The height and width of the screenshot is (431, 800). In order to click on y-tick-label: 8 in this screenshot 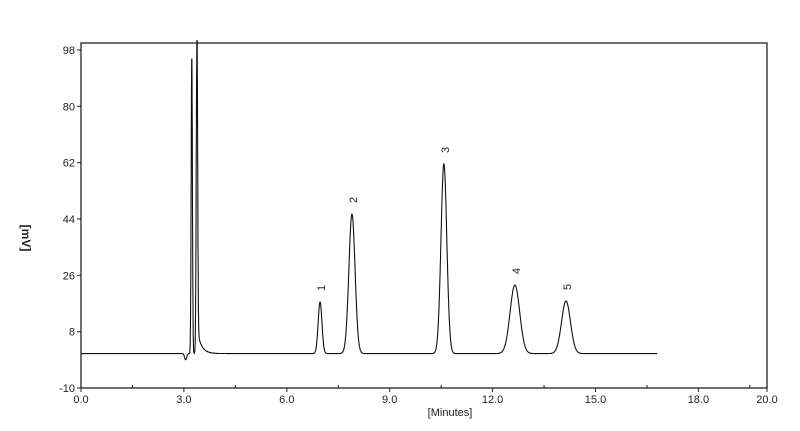, I will do `click(72, 333)`.